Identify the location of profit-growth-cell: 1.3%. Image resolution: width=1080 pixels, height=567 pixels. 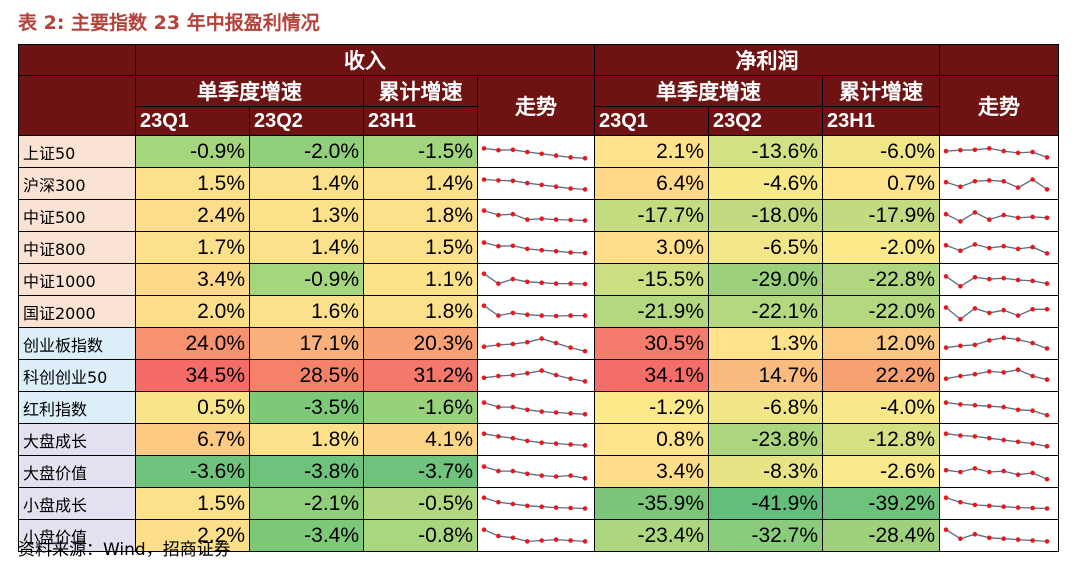
(765, 343).